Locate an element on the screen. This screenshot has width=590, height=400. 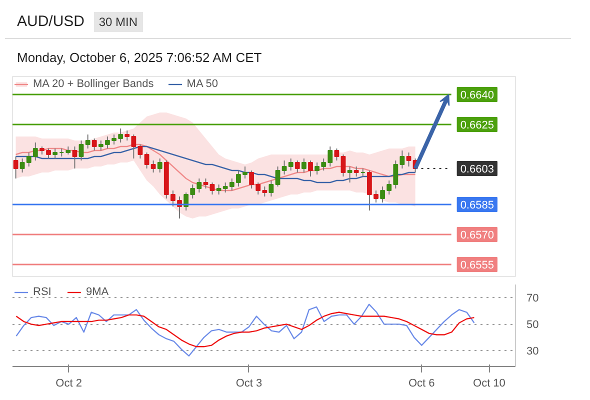
legend-label: RSI is located at coordinates (42, 292).